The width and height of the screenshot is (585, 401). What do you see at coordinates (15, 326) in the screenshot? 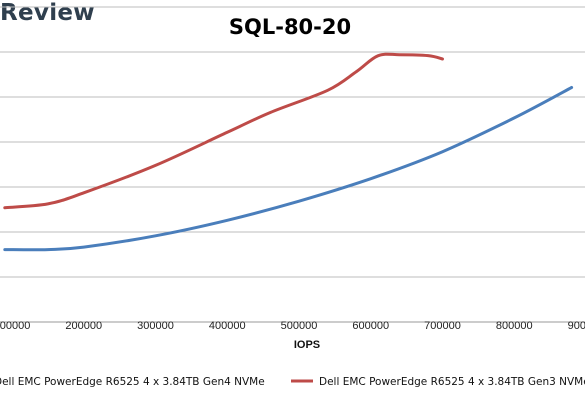
I see `x-tick-label: 100000` at bounding box center [15, 326].